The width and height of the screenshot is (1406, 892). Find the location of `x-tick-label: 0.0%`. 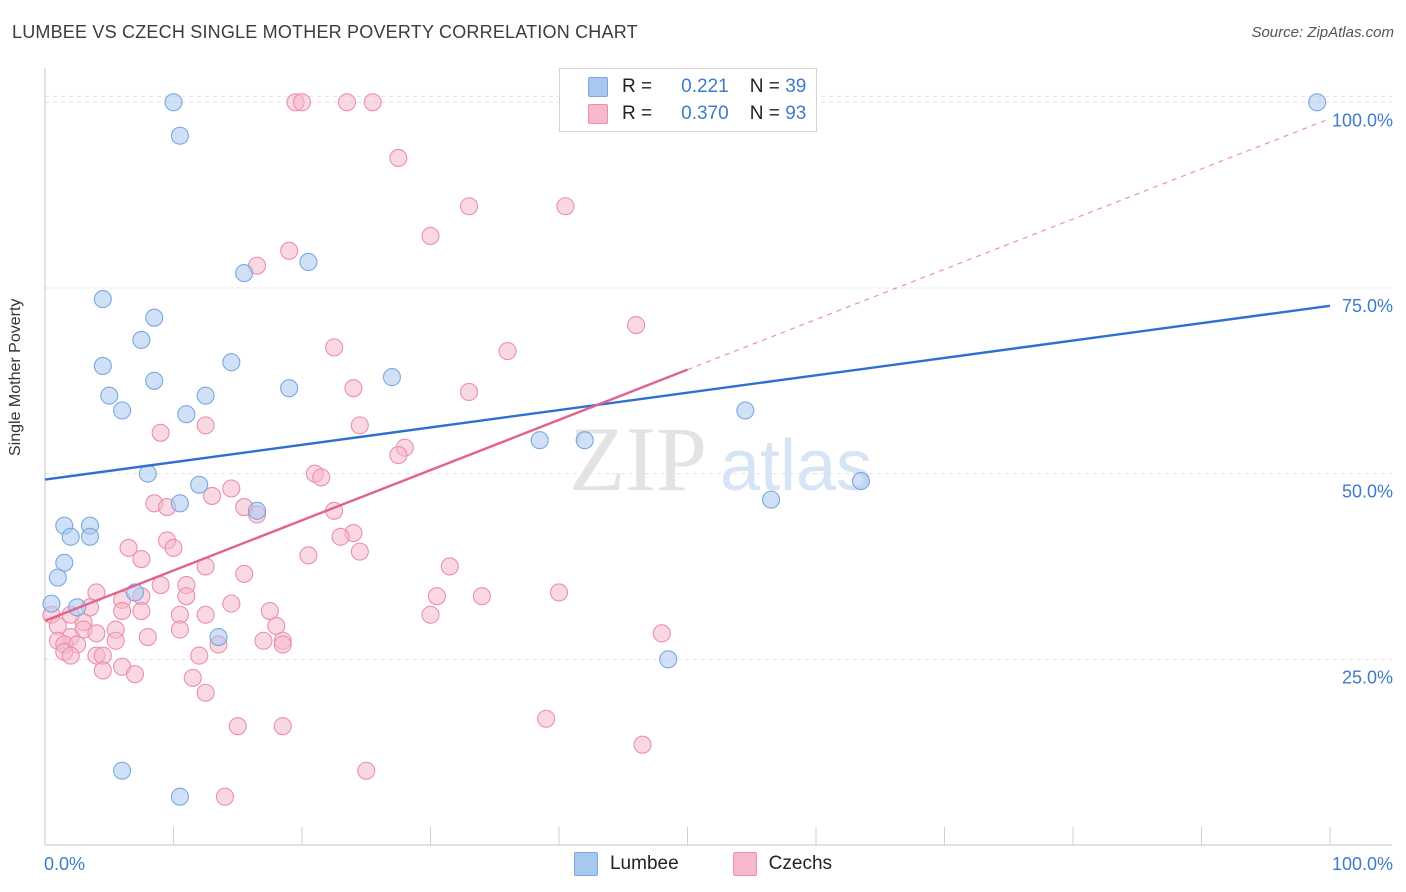

x-tick-label: 0.0% is located at coordinates (64, 864).